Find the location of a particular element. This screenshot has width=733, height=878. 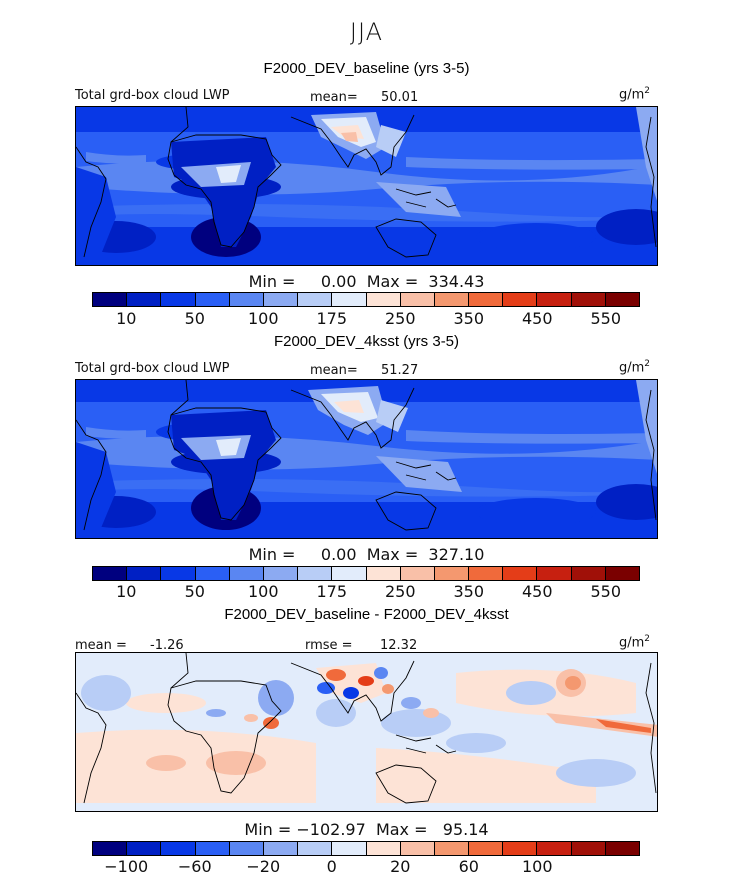

colorbar-tick-label: 60 is located at coordinates (468, 866).